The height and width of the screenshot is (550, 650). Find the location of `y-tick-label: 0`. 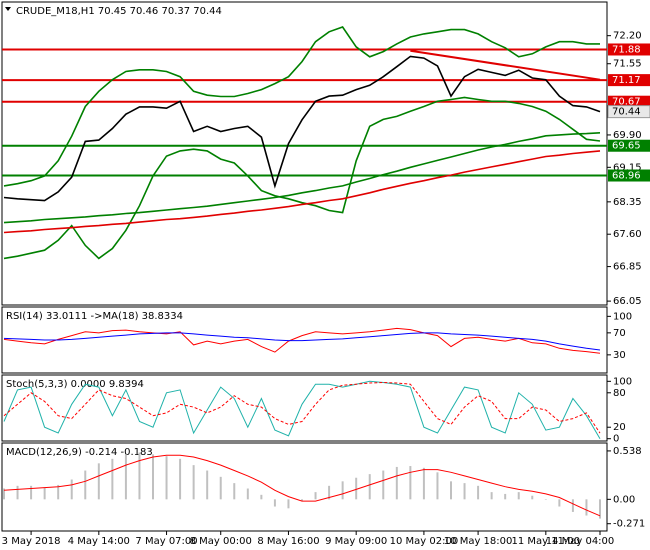

y-tick-label: 0 is located at coordinates (616, 439).